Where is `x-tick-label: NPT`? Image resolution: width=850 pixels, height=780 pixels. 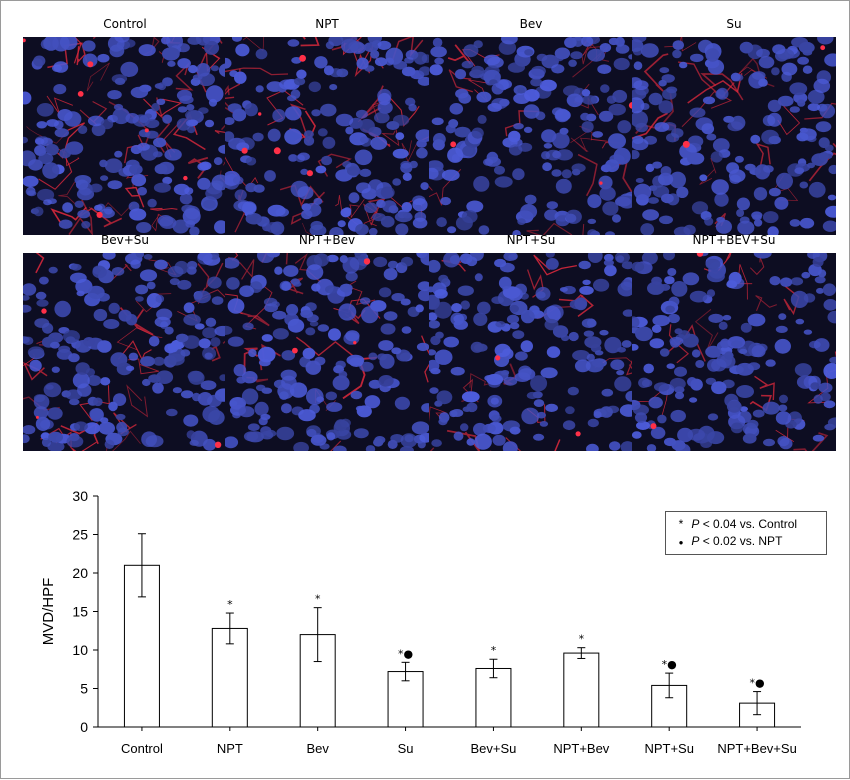
x-tick-label: NPT is located at coordinates (230, 748).